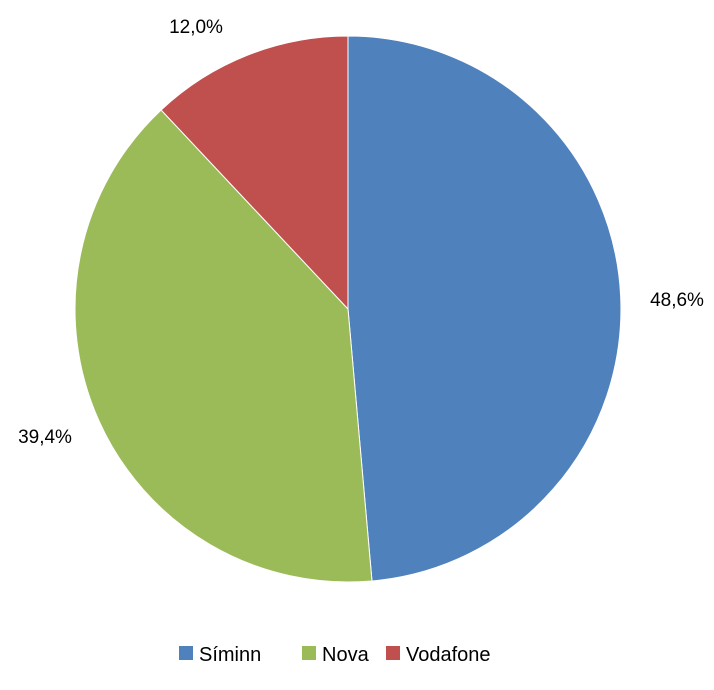 The width and height of the screenshot is (714, 690). I want to click on legend: Síminn Nova Vodafone, so click(335, 655).